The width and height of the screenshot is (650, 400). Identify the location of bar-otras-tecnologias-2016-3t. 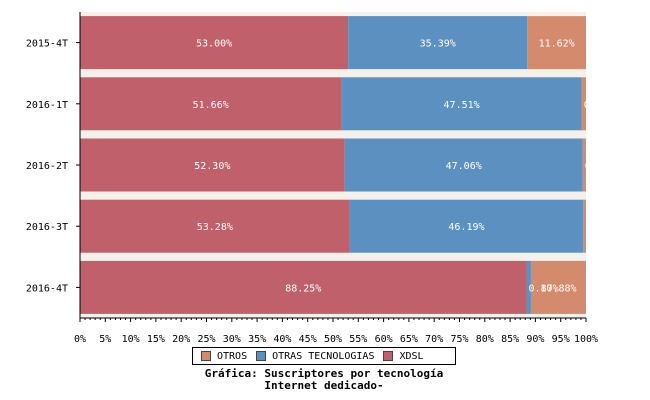
(466, 226).